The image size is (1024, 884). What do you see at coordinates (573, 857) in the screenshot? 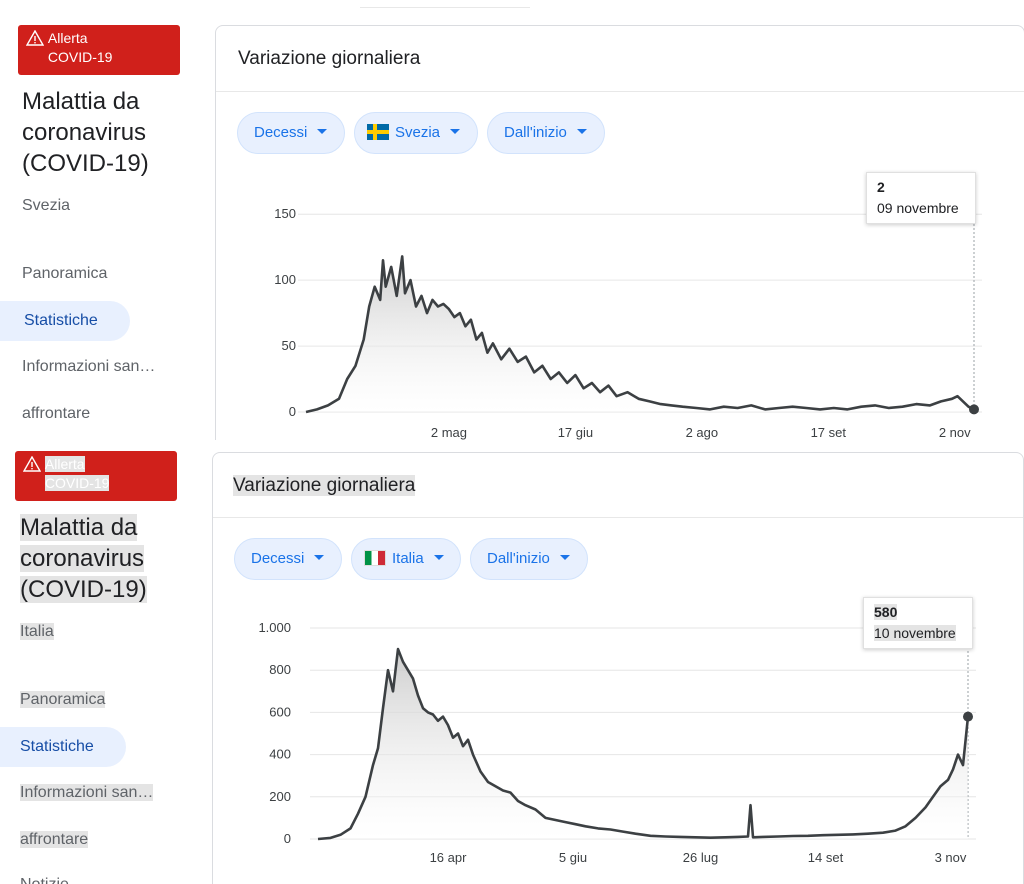
I see `x-tick-label: 5 giu` at bounding box center [573, 857].